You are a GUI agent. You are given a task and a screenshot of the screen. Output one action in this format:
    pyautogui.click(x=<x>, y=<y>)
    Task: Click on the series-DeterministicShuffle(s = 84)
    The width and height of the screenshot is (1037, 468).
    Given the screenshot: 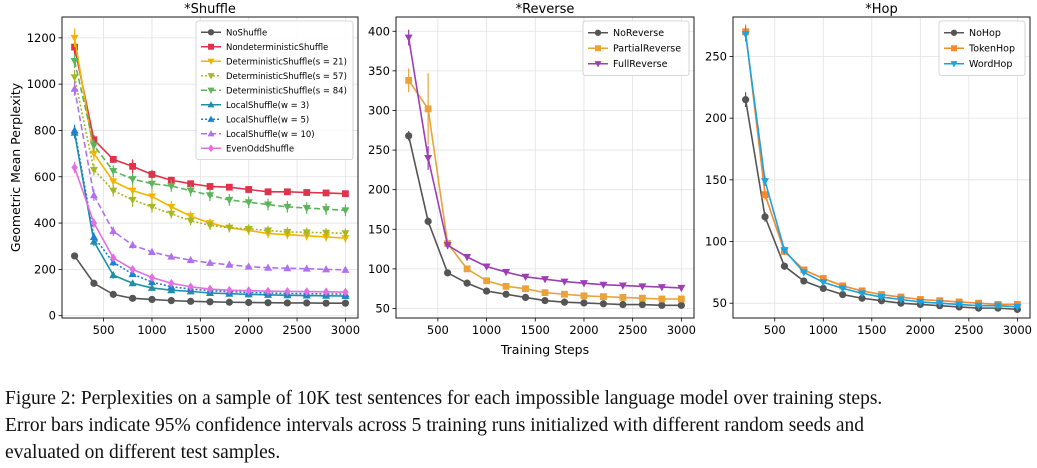 What is the action you would take?
    pyautogui.click(x=210, y=135)
    